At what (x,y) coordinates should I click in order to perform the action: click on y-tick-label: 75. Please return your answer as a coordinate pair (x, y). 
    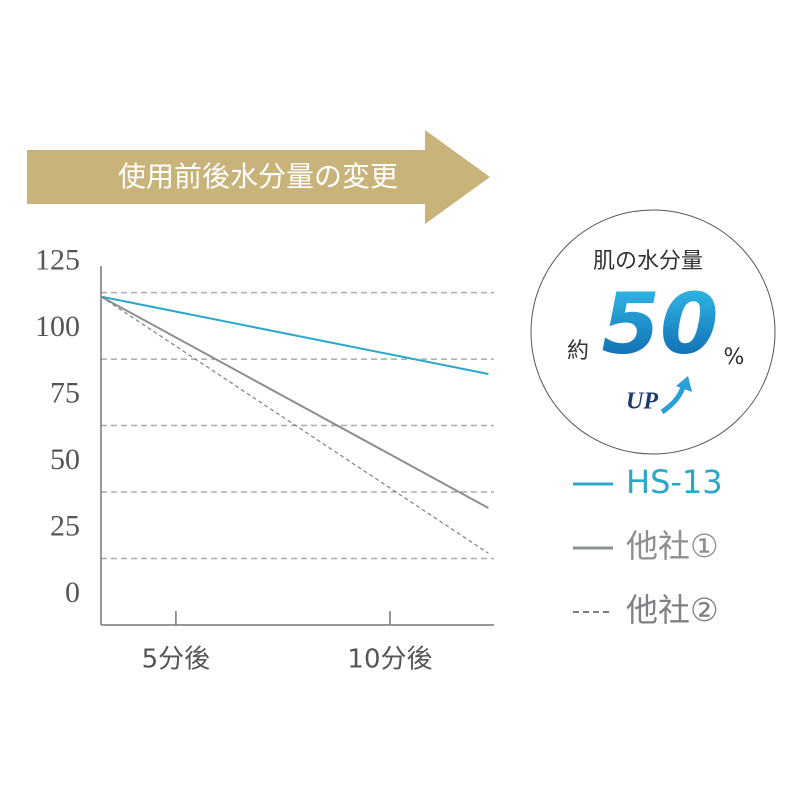
    Looking at the image, I should click on (65, 392).